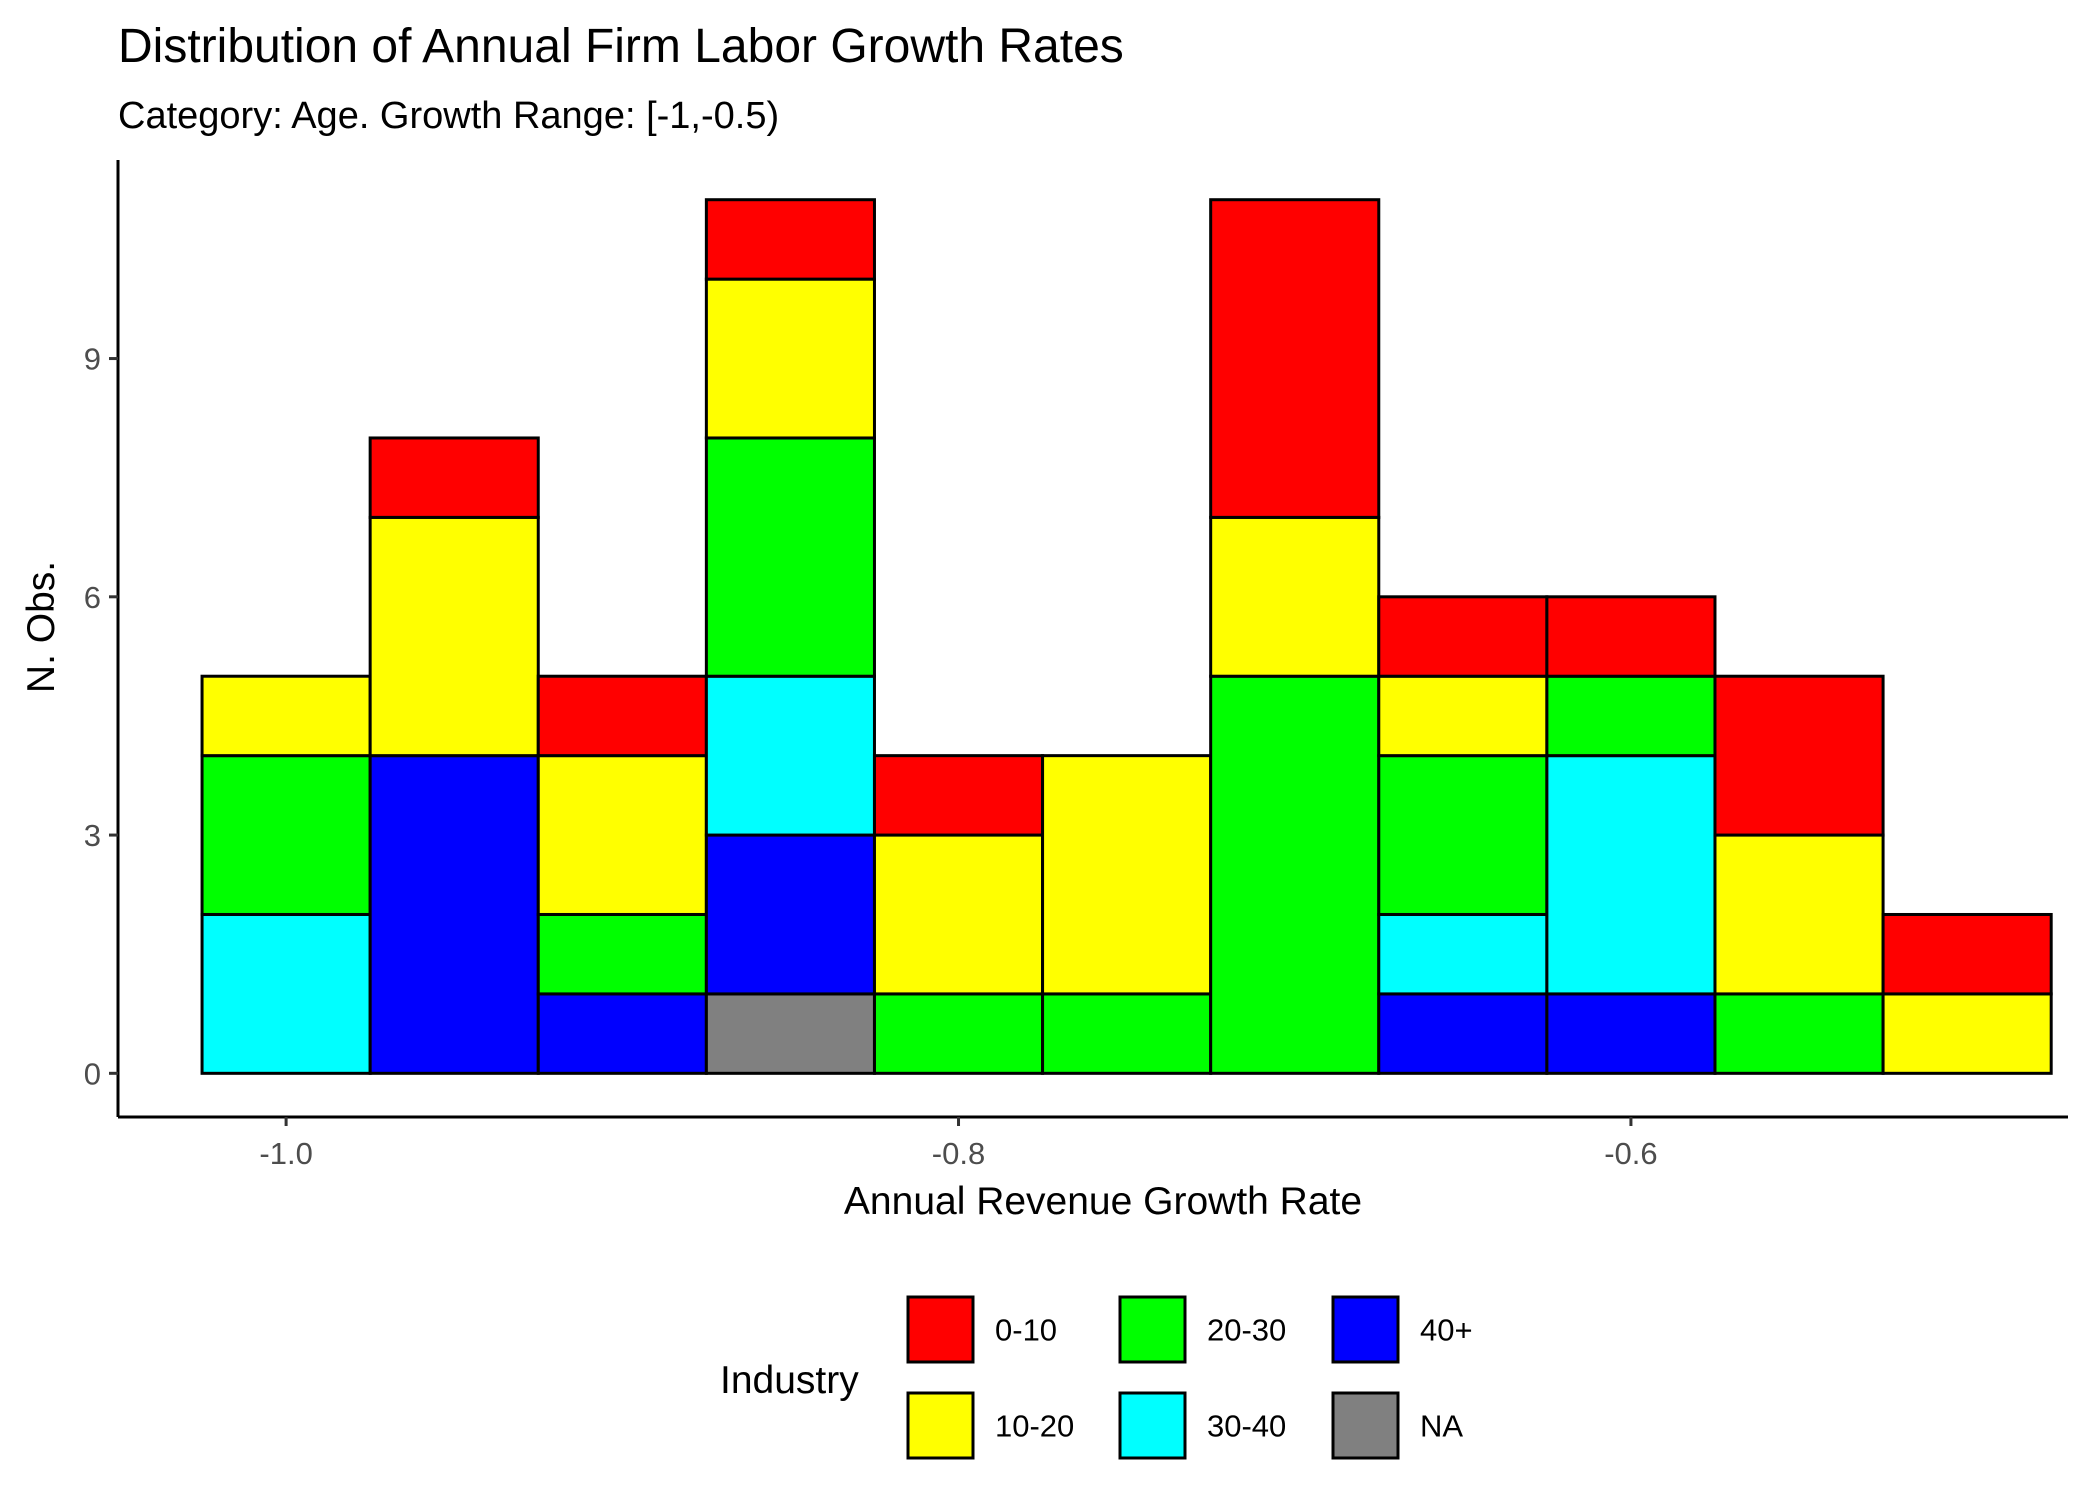 Image resolution: width=2100 pixels, height=1500 pixels. I want to click on legend-label: NA, so click(1441, 1426).